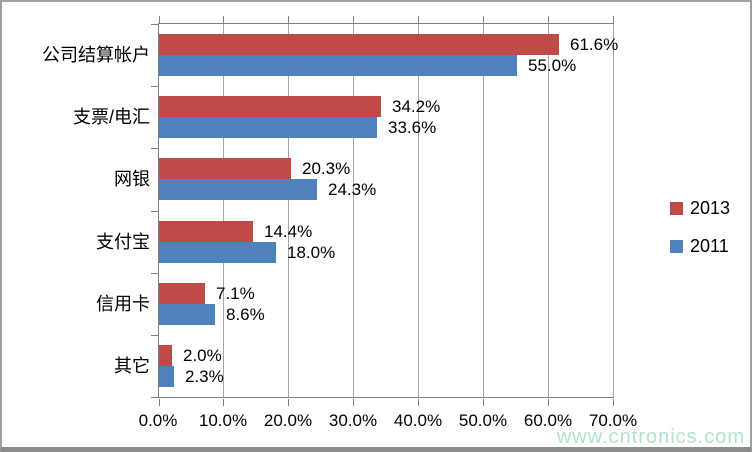 The height and width of the screenshot is (452, 752). I want to click on value-label-2011: 55.0%, so click(552, 65).